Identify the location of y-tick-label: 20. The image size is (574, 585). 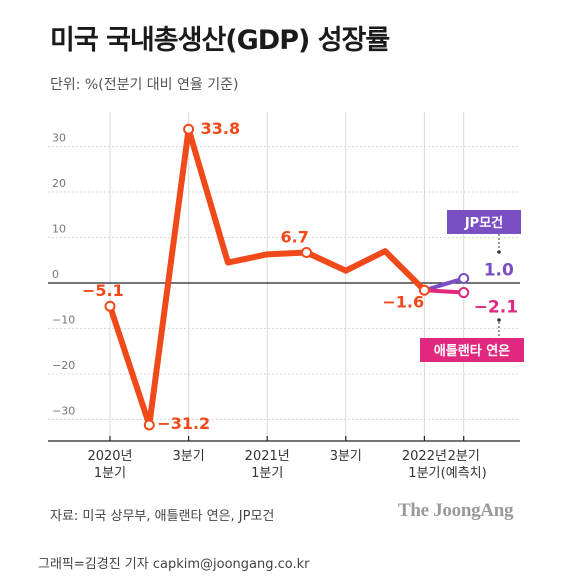
(59, 183).